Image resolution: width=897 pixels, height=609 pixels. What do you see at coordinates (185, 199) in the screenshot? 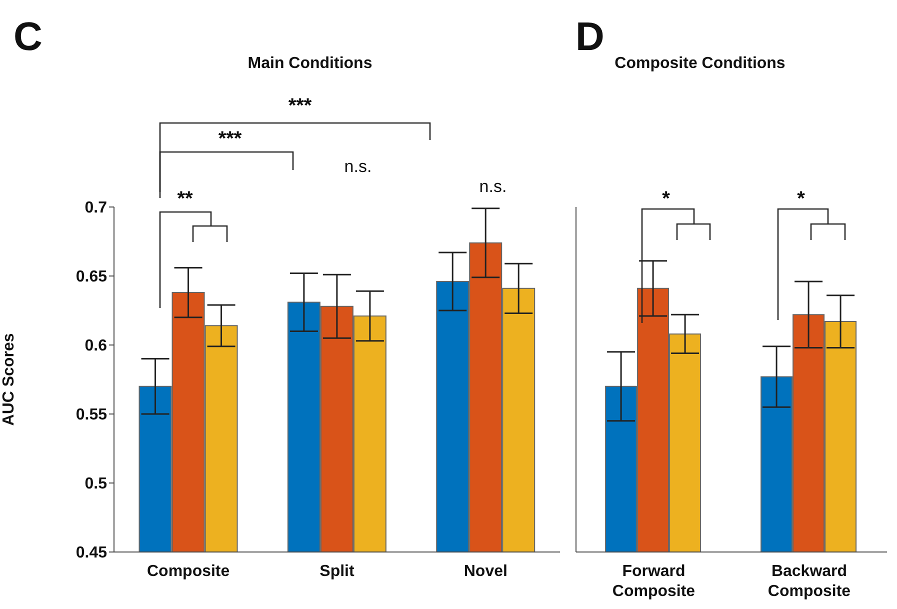
I see `annotation: **` at bounding box center [185, 199].